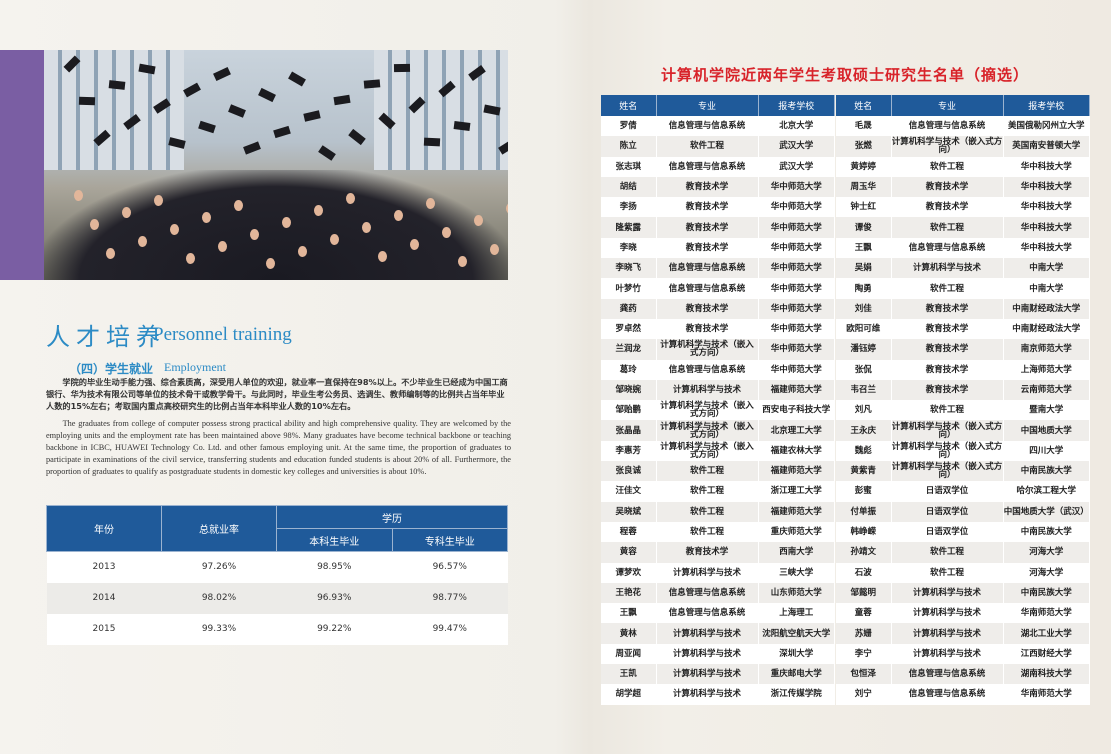 The height and width of the screenshot is (754, 1111). Describe the element at coordinates (963, 451) in the screenshot. I see `table-row: 魏彪 计算机科学与技术（嵌入式方向） 四川大学` at that location.